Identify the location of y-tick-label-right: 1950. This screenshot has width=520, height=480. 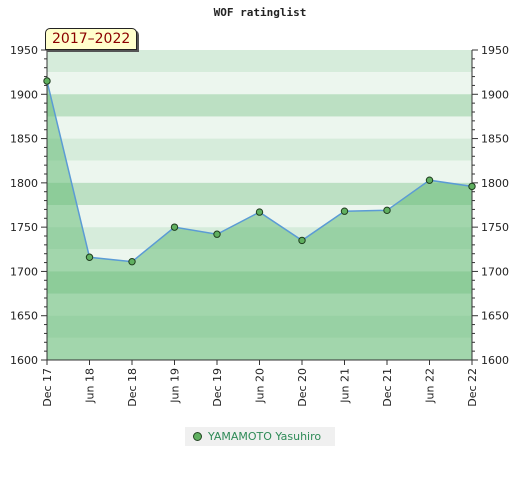
(495, 50).